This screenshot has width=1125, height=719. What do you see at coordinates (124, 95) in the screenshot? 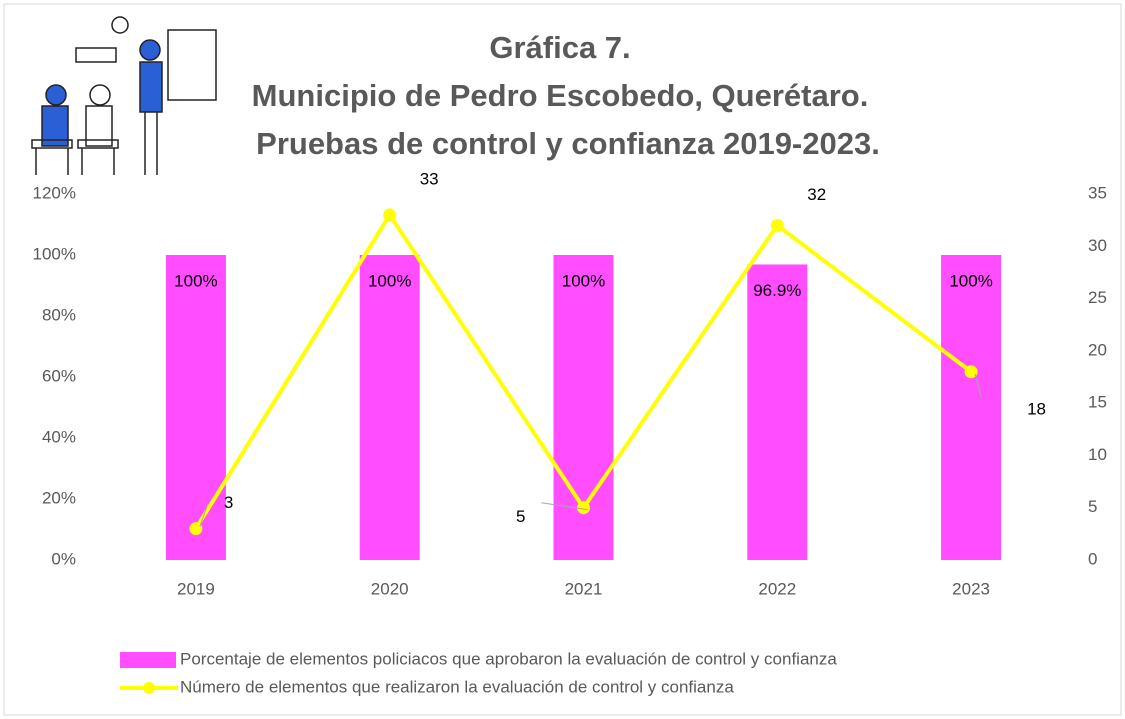
I see `illustration` at bounding box center [124, 95].